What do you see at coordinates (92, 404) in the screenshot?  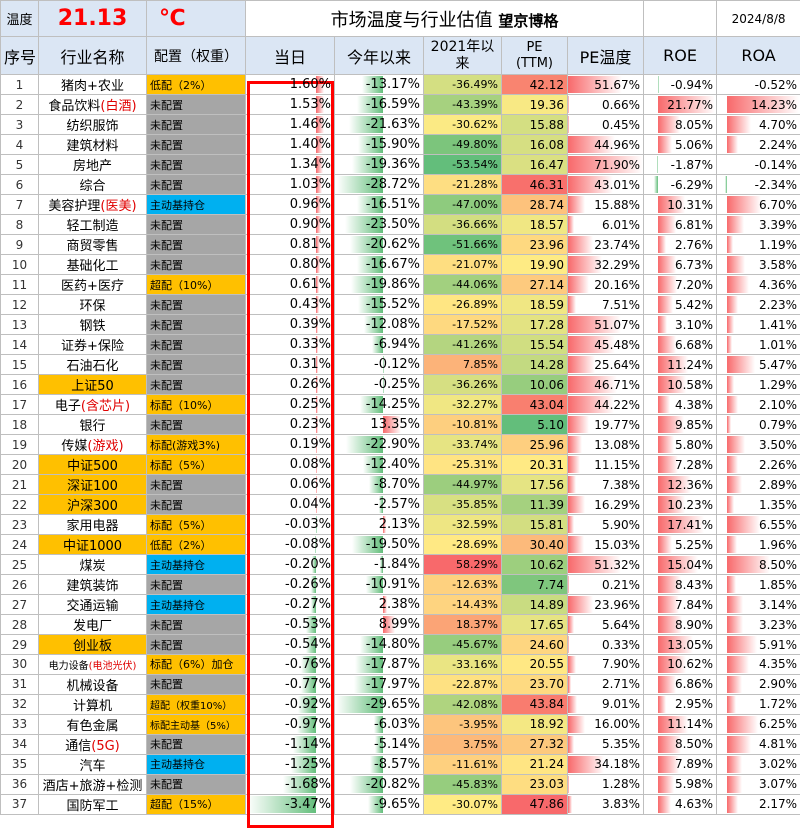 I see `industry-name: 电子(含芯片)` at bounding box center [92, 404].